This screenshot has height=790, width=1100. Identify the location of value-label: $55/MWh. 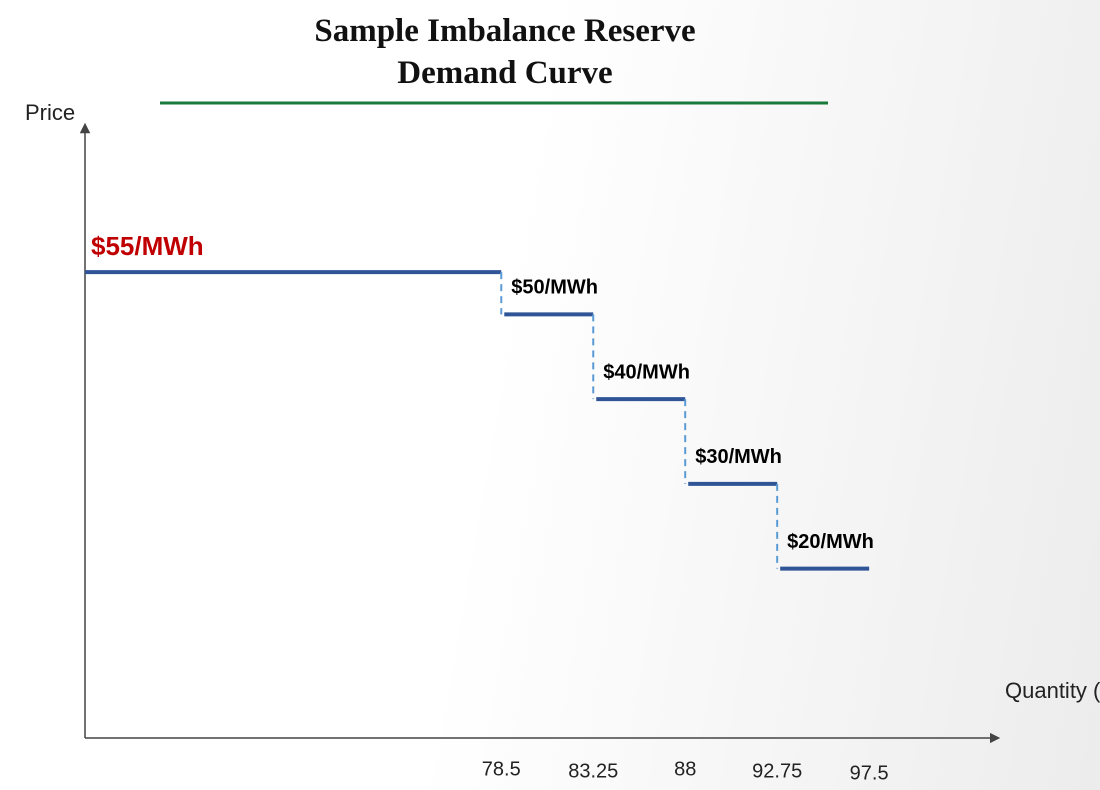
(147, 246).